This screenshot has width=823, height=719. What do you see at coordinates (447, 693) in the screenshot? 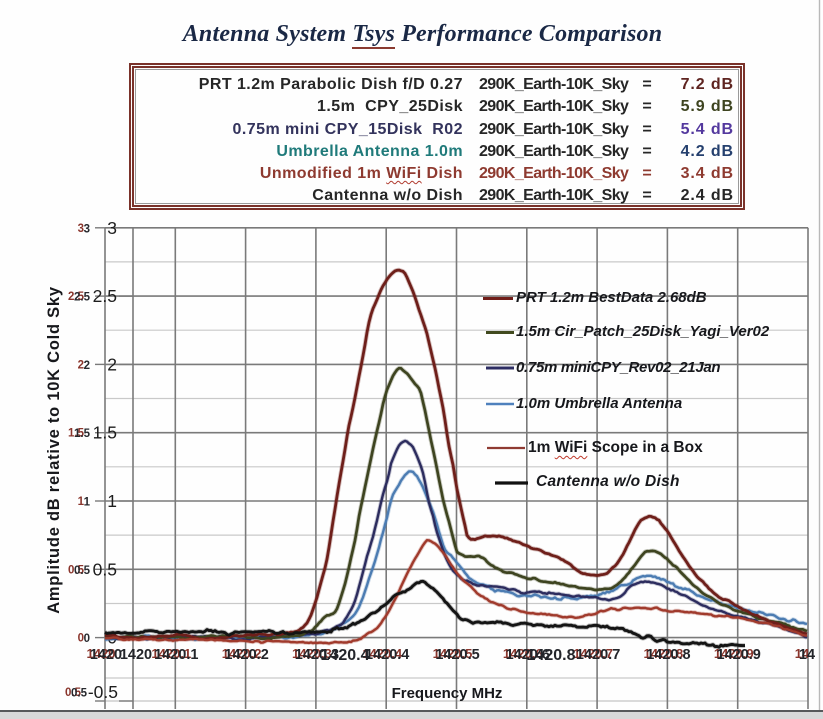
I see `svg-text: Frequency MHz` at bounding box center [447, 693].